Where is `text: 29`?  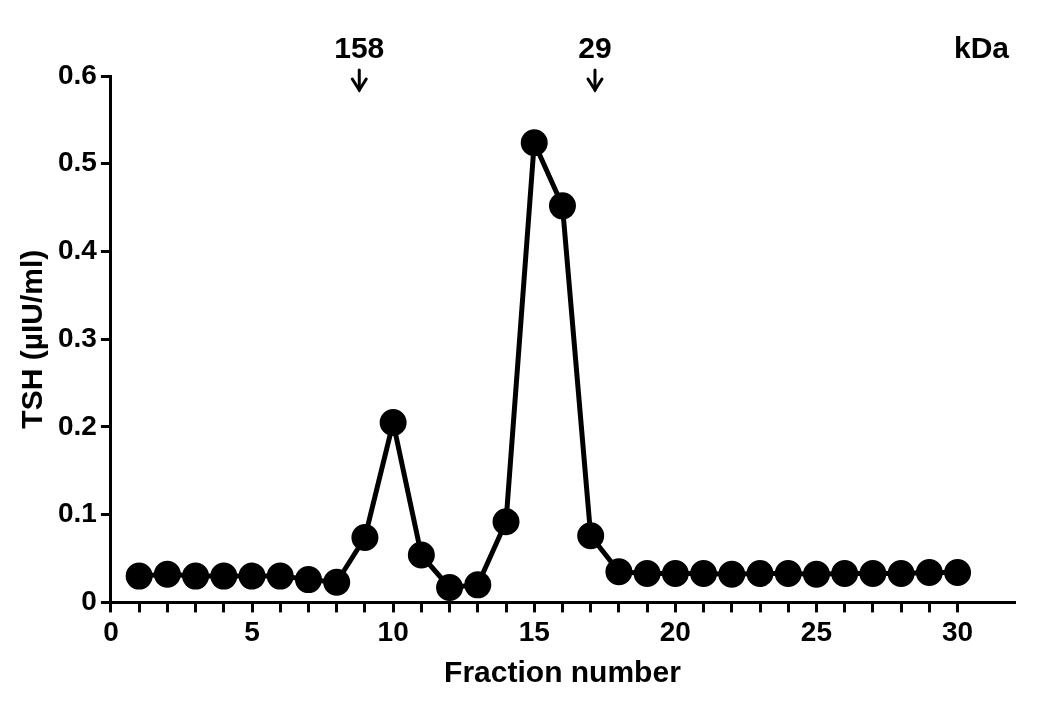 text: 29 is located at coordinates (595, 47).